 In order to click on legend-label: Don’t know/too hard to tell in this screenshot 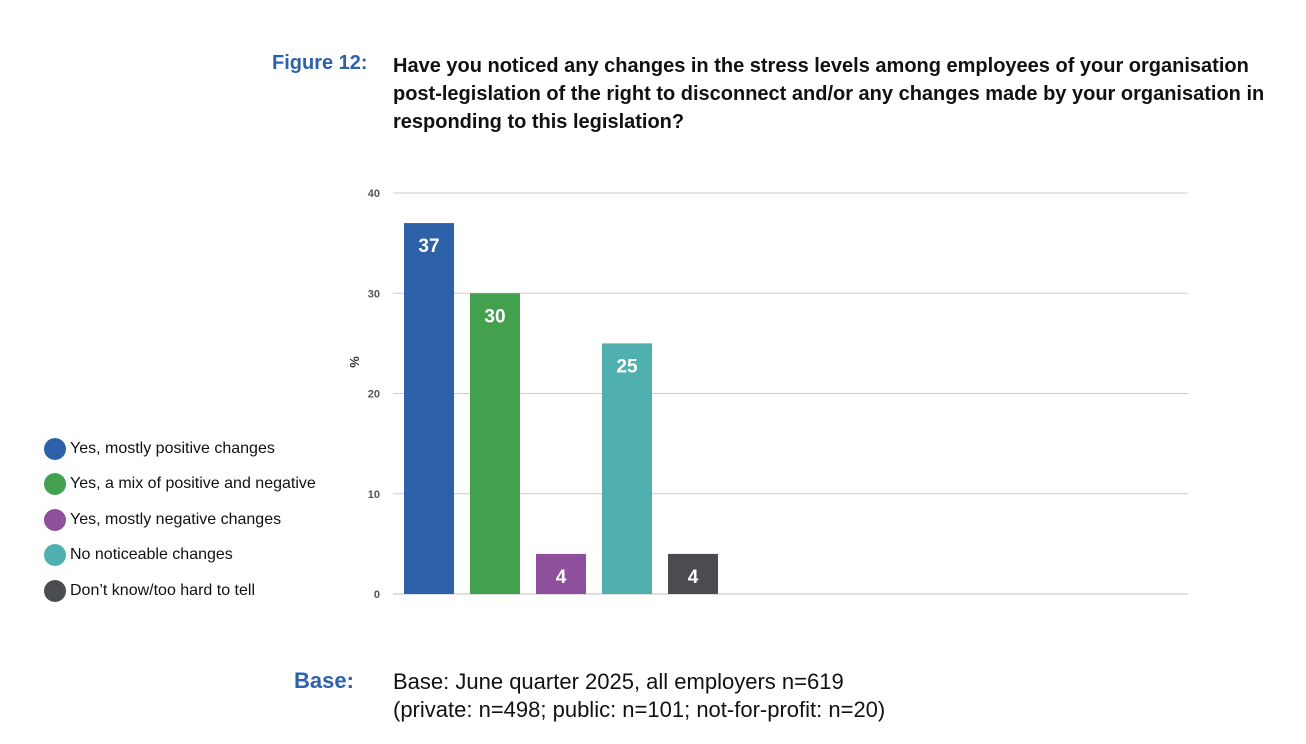, I will do `click(162, 590)`.